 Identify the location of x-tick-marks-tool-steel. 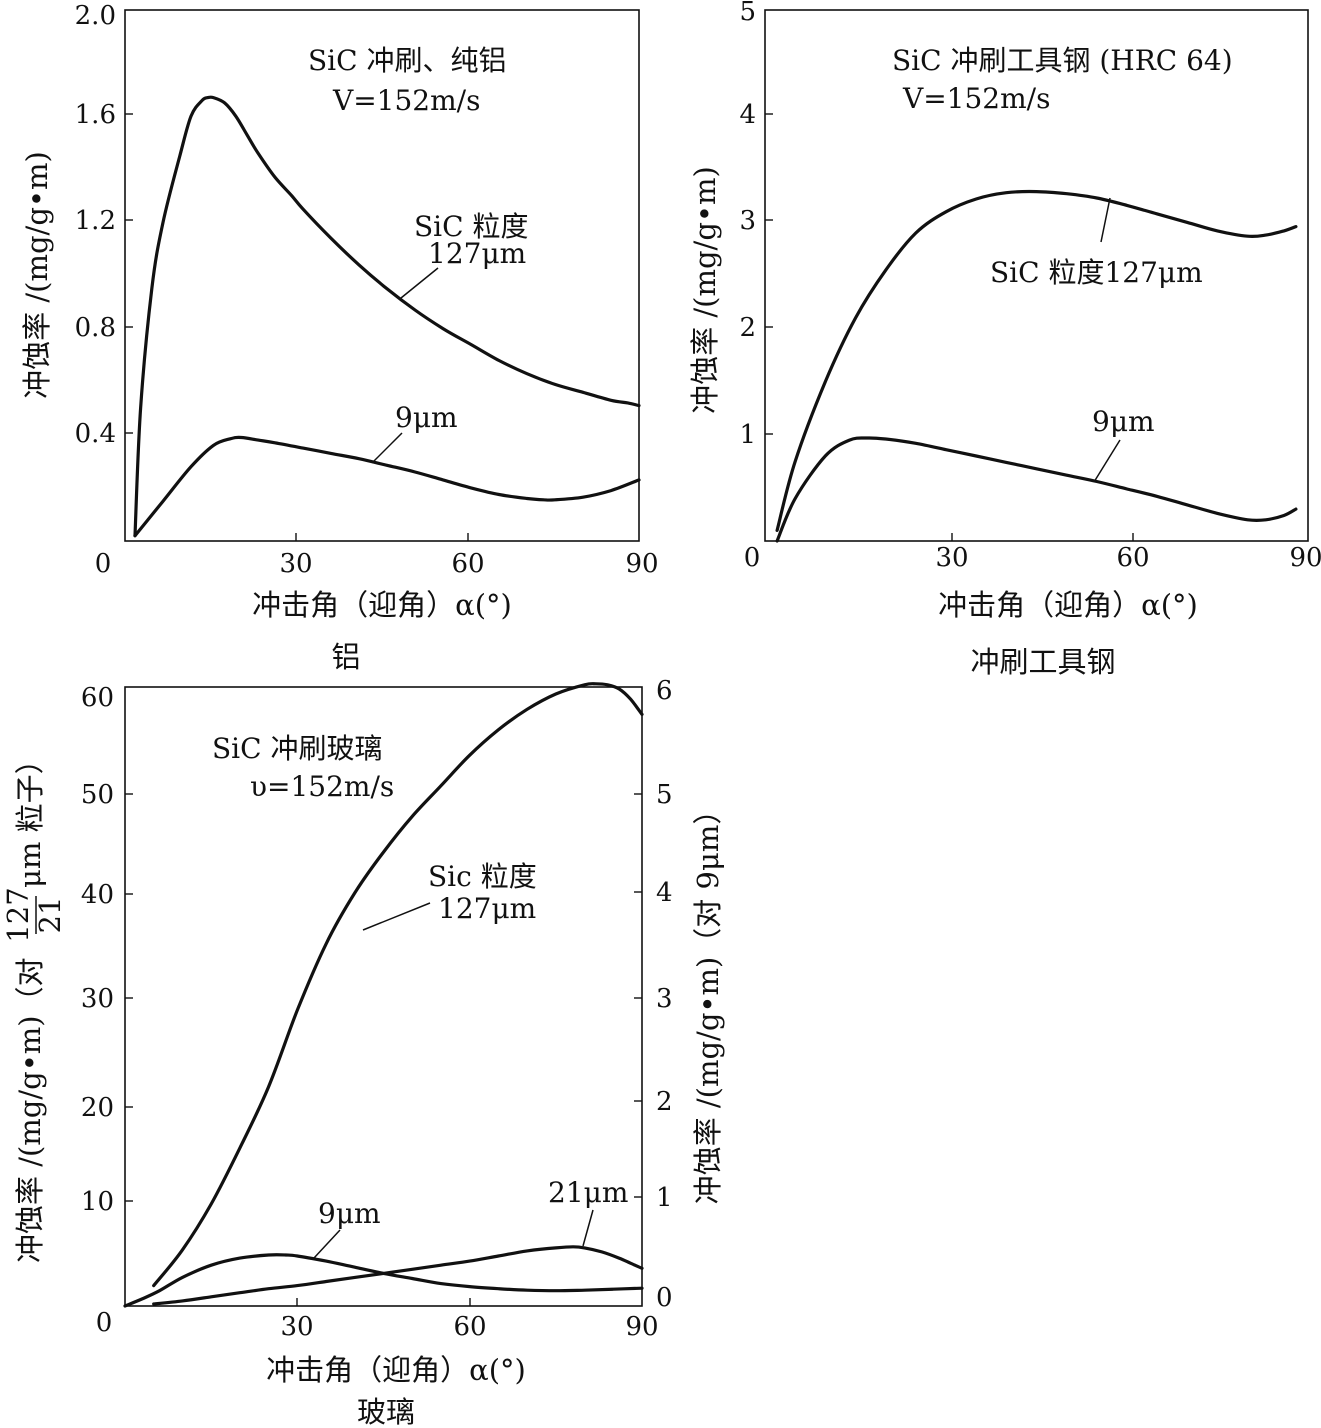
(1042, 537).